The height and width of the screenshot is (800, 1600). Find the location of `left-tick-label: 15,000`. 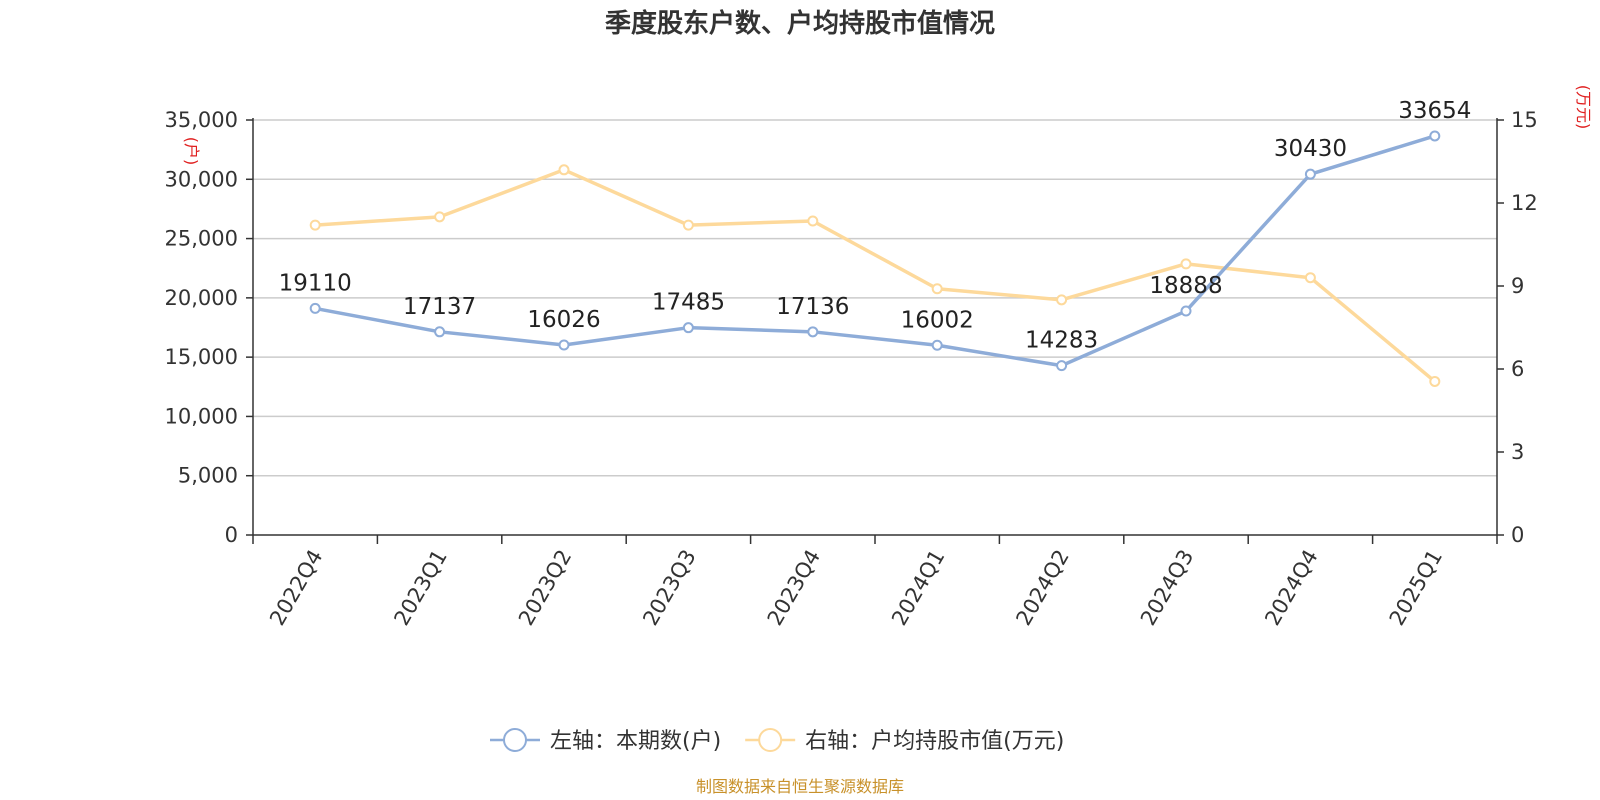

left-tick-label: 15,000 is located at coordinates (201, 357).